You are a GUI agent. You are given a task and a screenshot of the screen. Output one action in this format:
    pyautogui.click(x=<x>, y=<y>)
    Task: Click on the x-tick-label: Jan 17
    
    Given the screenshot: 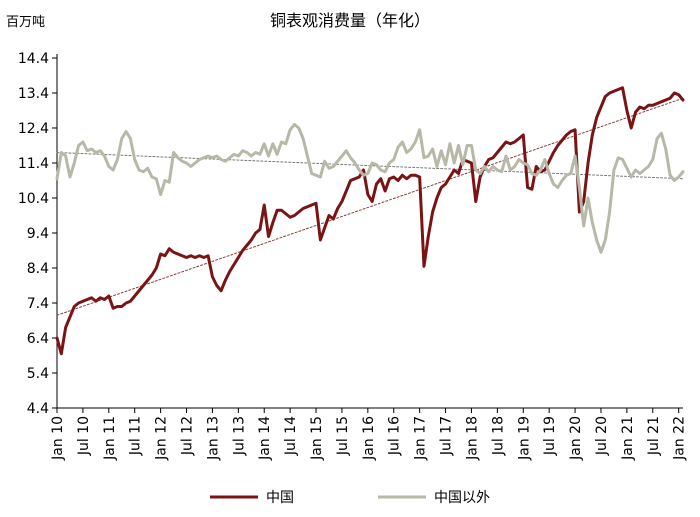 What is the action you would take?
    pyautogui.click(x=421, y=438)
    